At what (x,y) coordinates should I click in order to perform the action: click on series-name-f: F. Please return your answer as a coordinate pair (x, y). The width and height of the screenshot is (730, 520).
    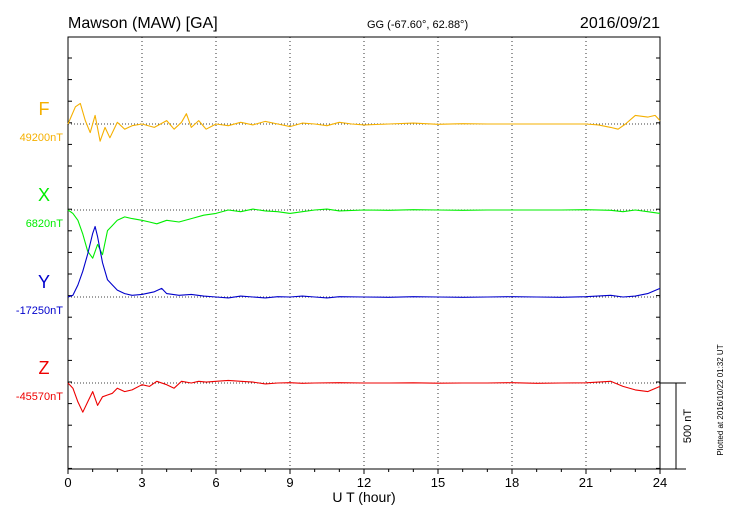
    Looking at the image, I should click on (44, 109).